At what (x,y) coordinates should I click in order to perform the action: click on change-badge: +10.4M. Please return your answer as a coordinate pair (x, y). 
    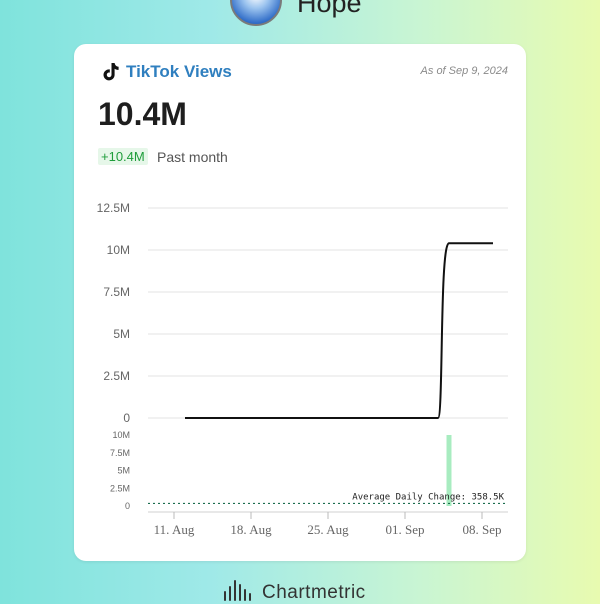
    Looking at the image, I should click on (123, 156).